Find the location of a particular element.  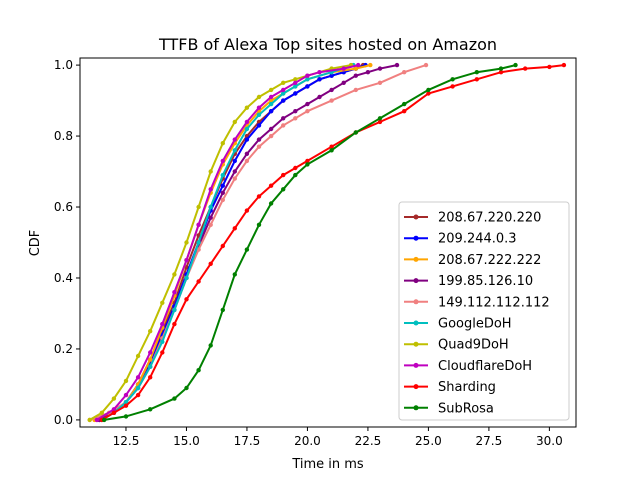

legend-item: SubRosa is located at coordinates (449, 408).